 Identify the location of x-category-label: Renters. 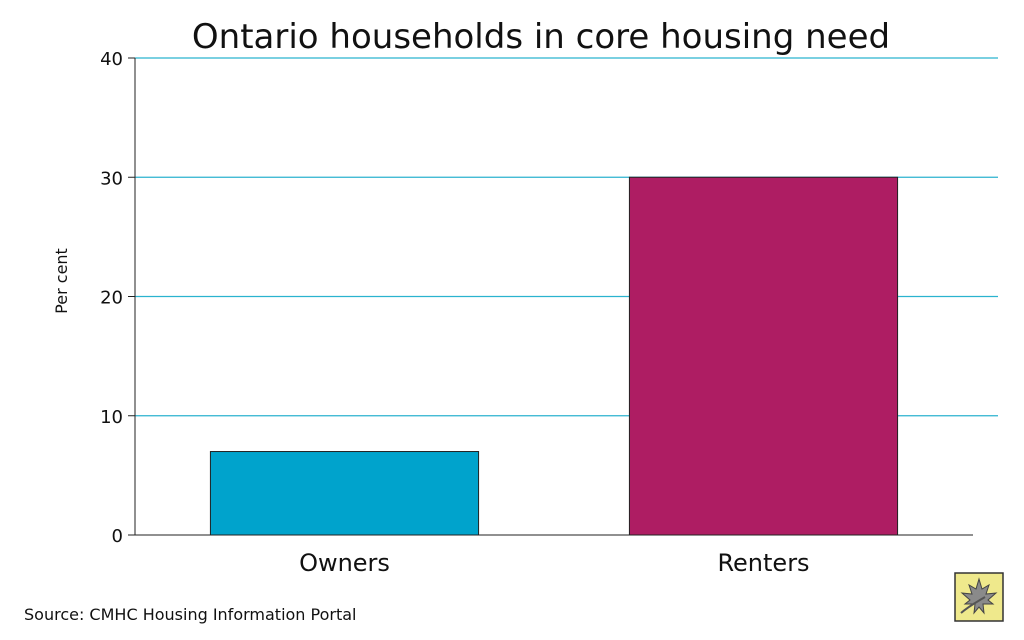
(763, 563).